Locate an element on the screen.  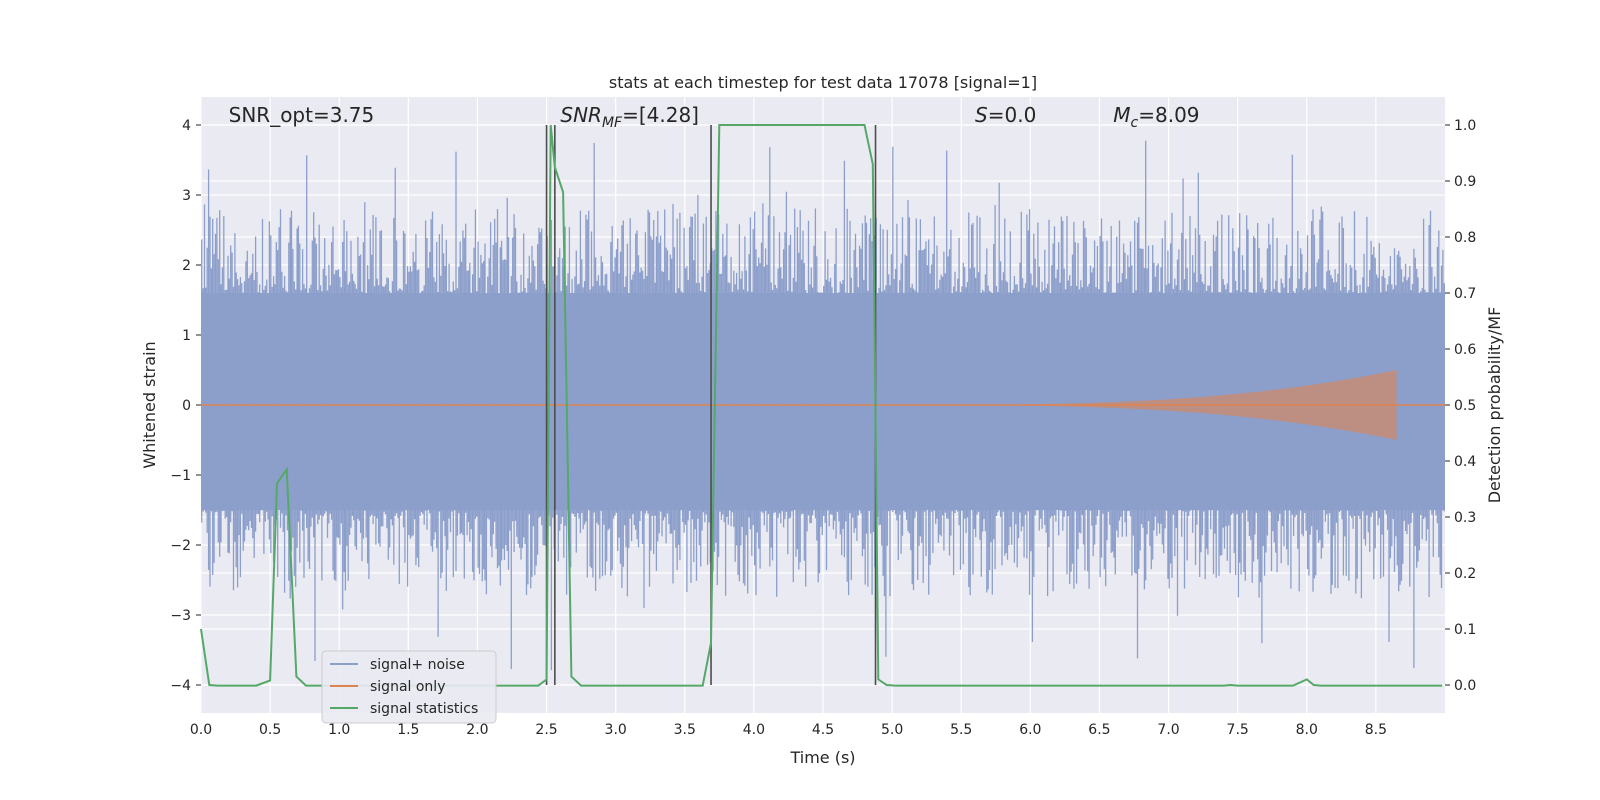
x-tick-label: 5.0 is located at coordinates (892, 730).